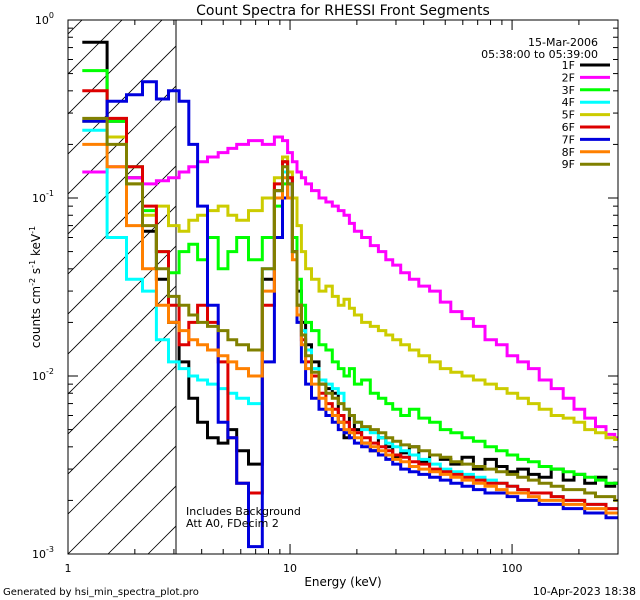 This screenshot has width=640, height=600. Describe the element at coordinates (101, 592) in the screenshot. I see `footer-generated-by: Generated by hsi_min_spectra_plot.pro` at that location.